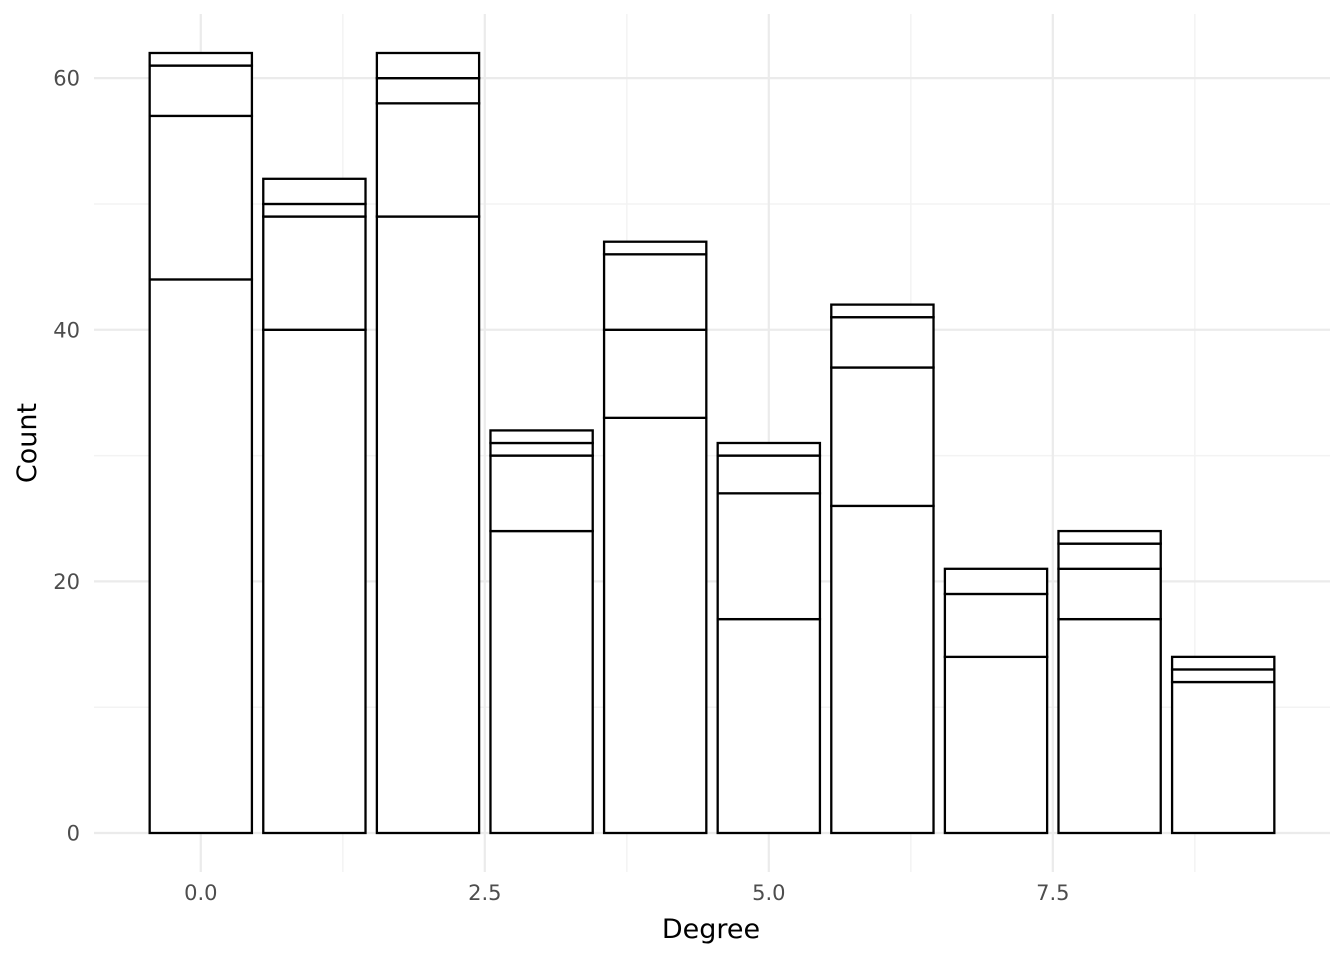 This screenshot has width=1344, height=960. What do you see at coordinates (27, 443) in the screenshot?
I see `y-axis-title: Count` at bounding box center [27, 443].